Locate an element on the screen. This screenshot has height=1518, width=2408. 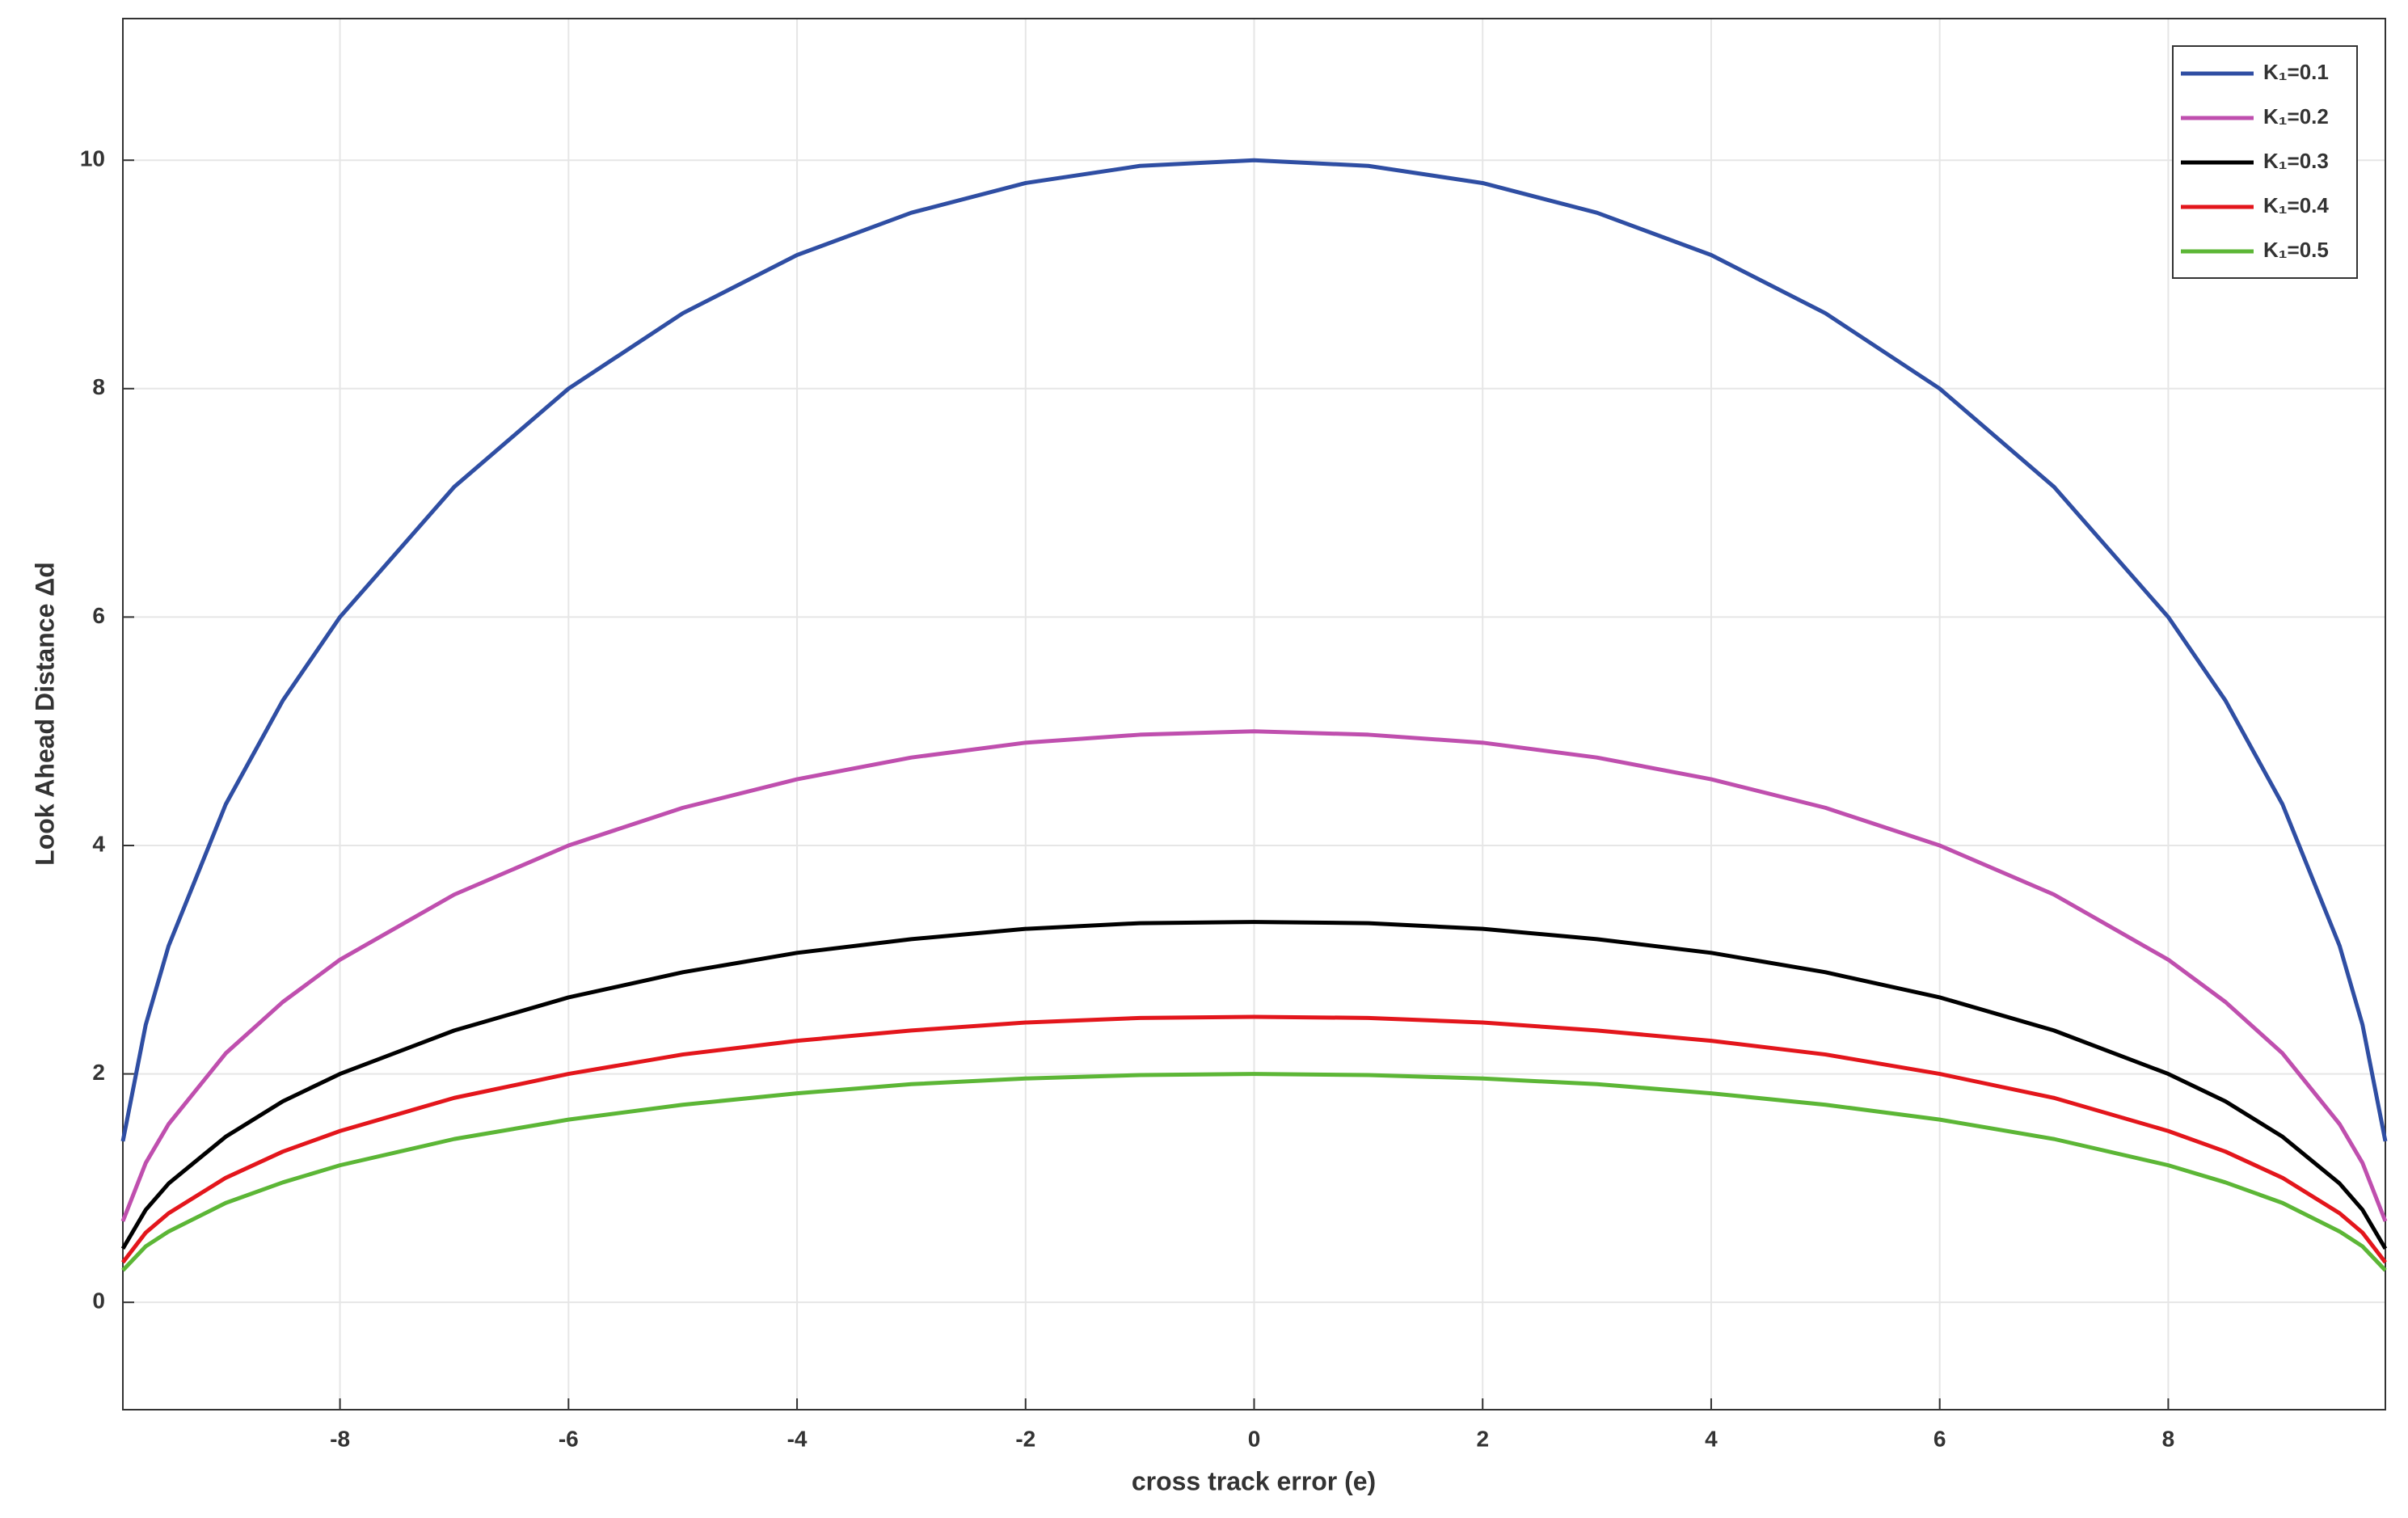
x-tick-label: -6 is located at coordinates (569, 1438).